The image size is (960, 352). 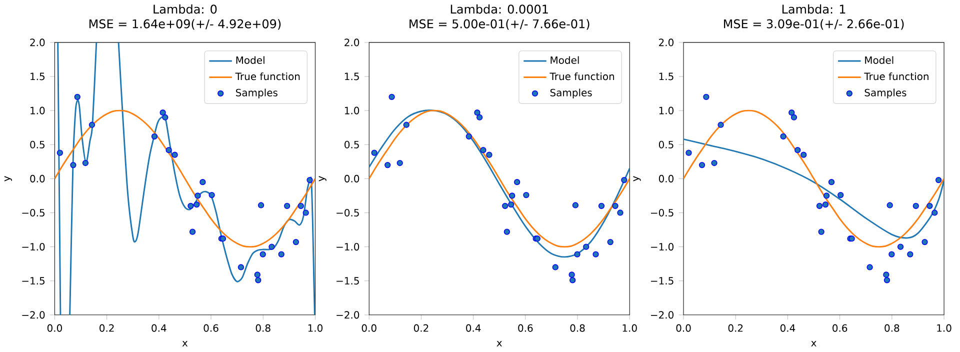 I want to click on chart-subtitle: MSE = 1.64e+09(+/- 4.92e+09), so click(x=185, y=24).